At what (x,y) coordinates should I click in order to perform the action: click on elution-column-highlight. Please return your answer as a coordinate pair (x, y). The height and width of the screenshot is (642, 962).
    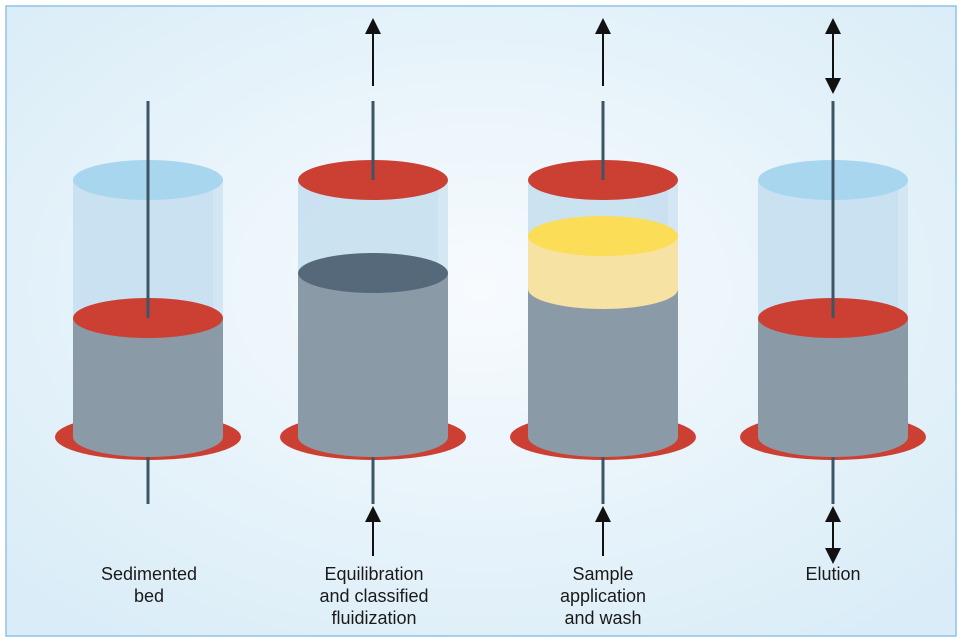
    Looking at the image, I should click on (903, 308).